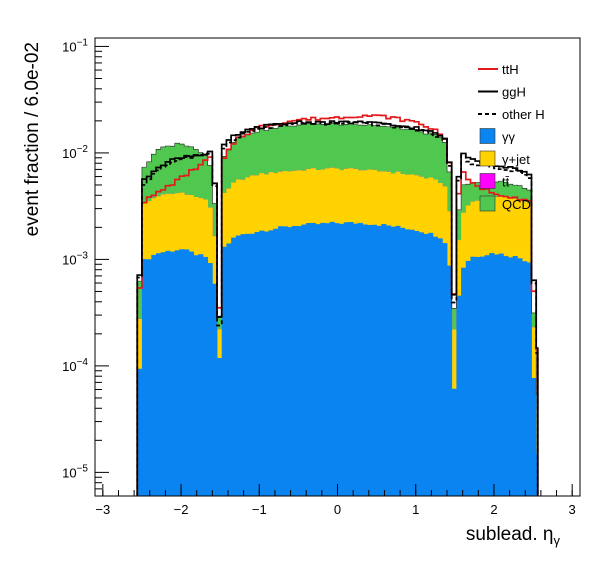 This screenshot has height=572, width=596. What do you see at coordinates (516, 204) in the screenshot?
I see `legend-label: QCD` at bounding box center [516, 204].